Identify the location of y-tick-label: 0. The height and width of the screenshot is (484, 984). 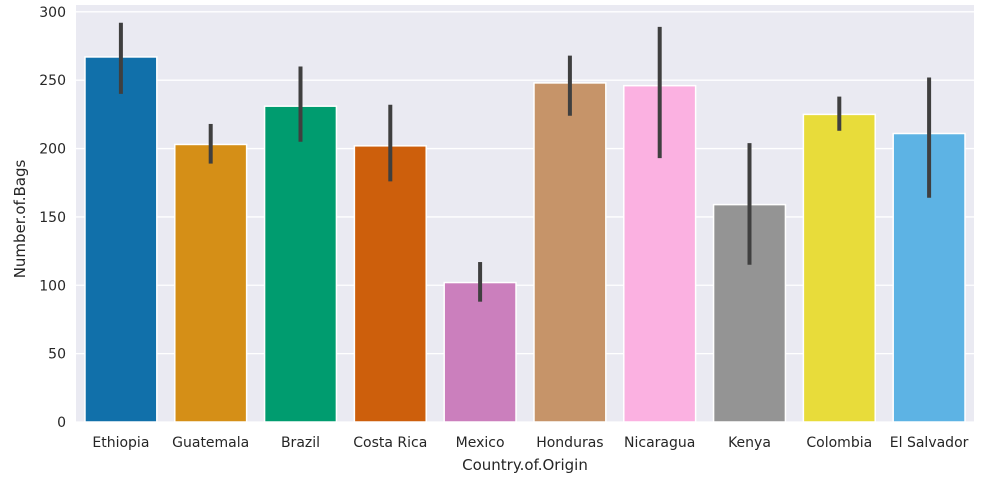
(61, 423).